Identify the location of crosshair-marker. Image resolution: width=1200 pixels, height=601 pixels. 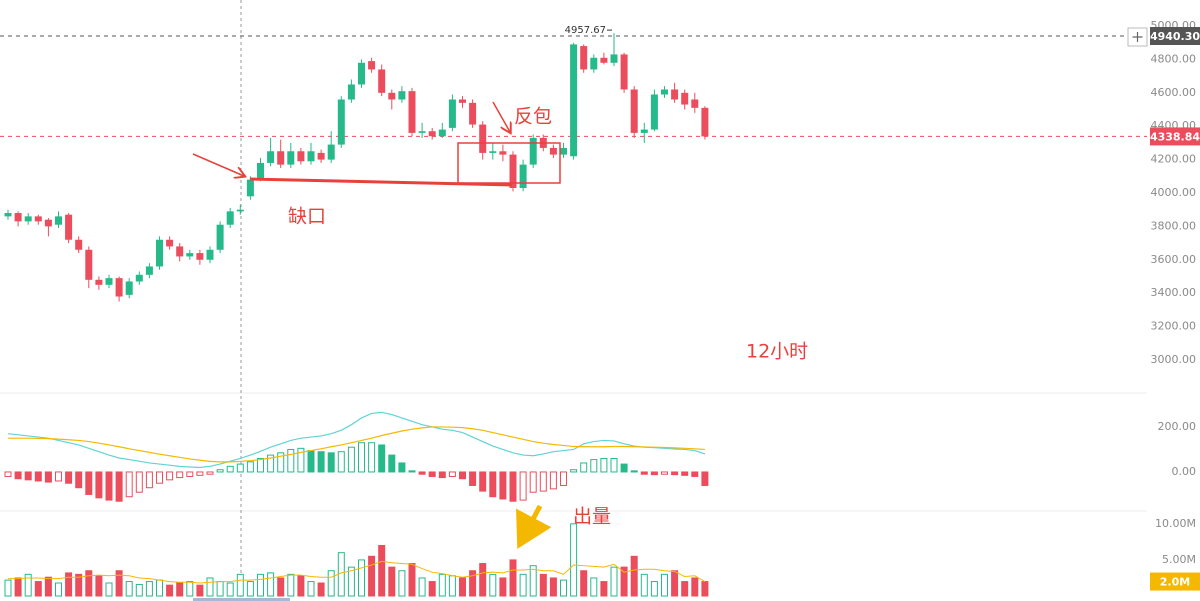
(241, 599).